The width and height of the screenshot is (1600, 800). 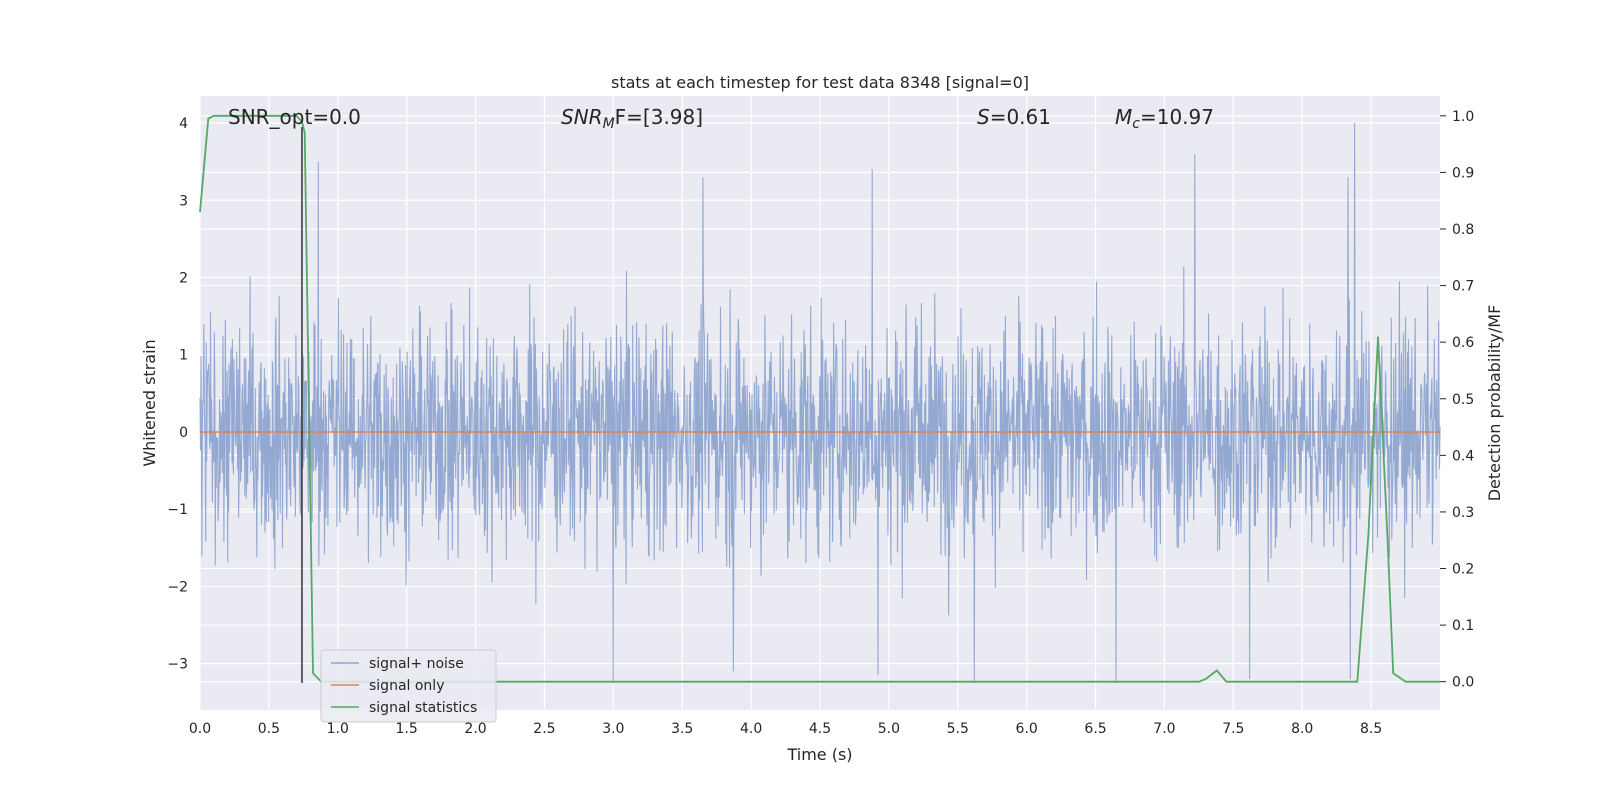 I want to click on y-right-tick-label: 0.0, so click(x=1463, y=683).